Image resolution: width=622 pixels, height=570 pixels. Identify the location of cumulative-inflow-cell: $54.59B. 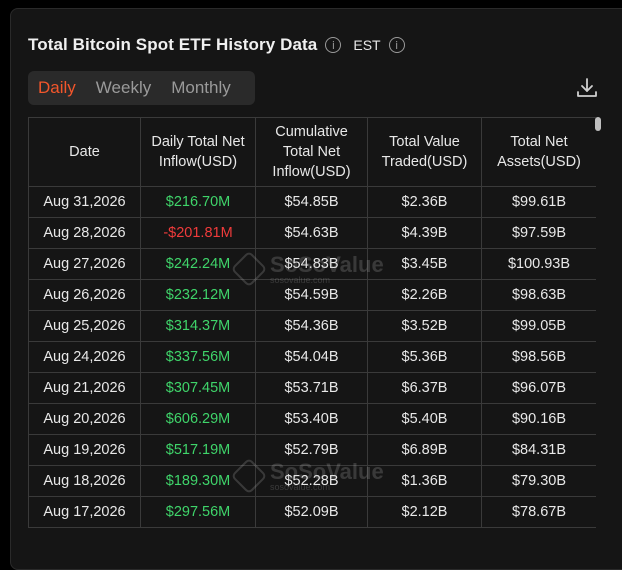
(311, 295).